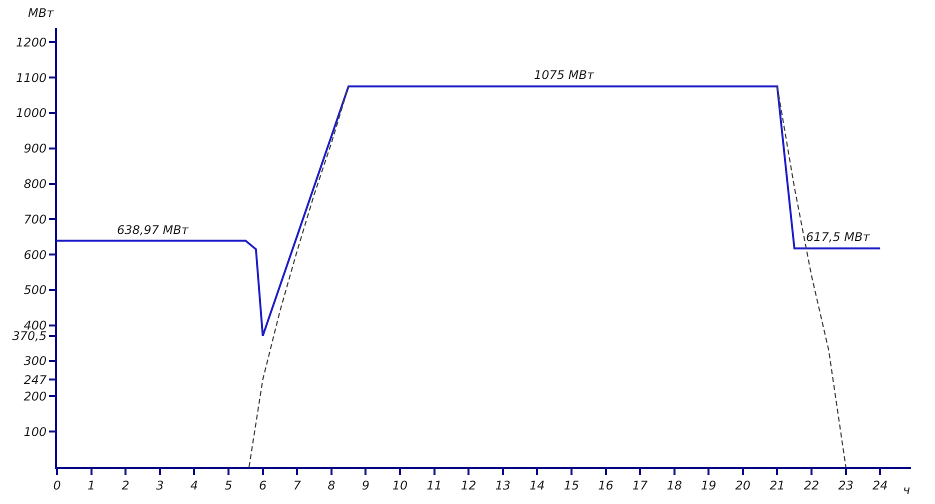  Describe the element at coordinates (35, 396) in the screenshot. I see `y-tick-label: 200` at that location.